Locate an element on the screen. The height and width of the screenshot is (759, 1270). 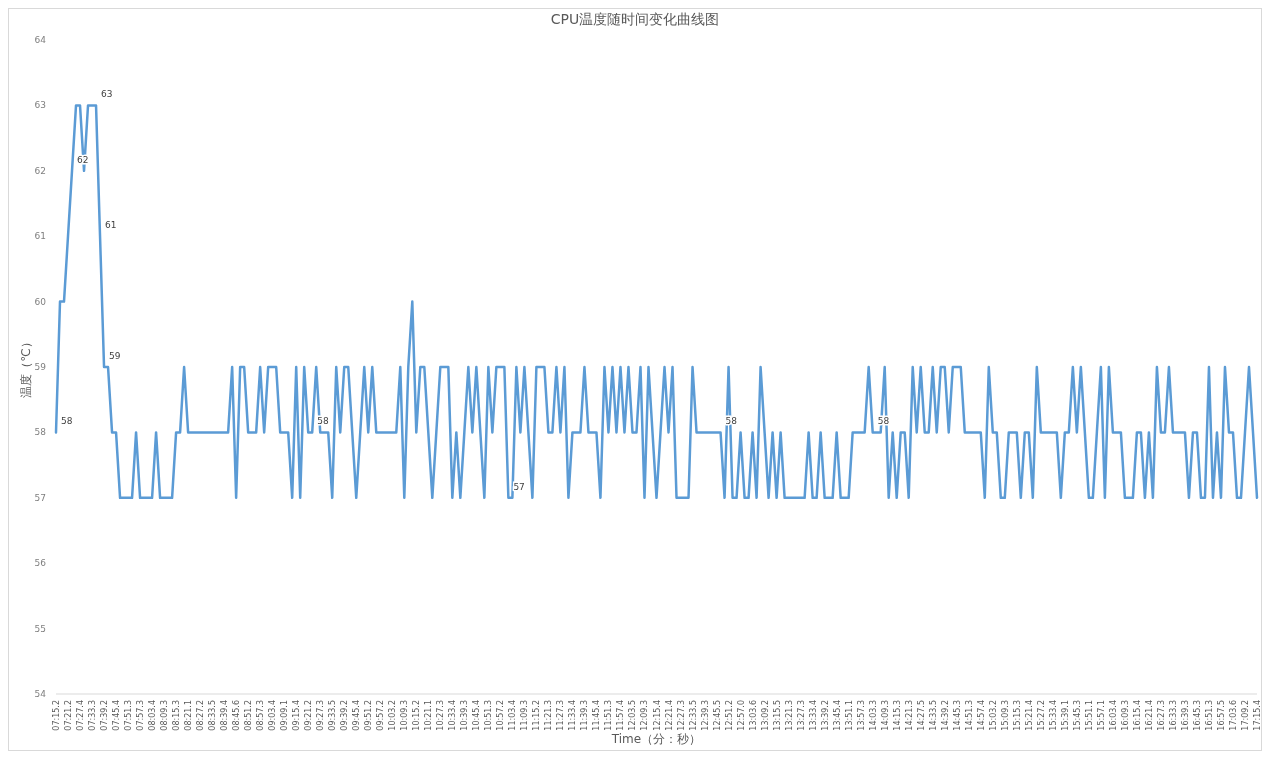
data-label: 57 is located at coordinates (519, 486).